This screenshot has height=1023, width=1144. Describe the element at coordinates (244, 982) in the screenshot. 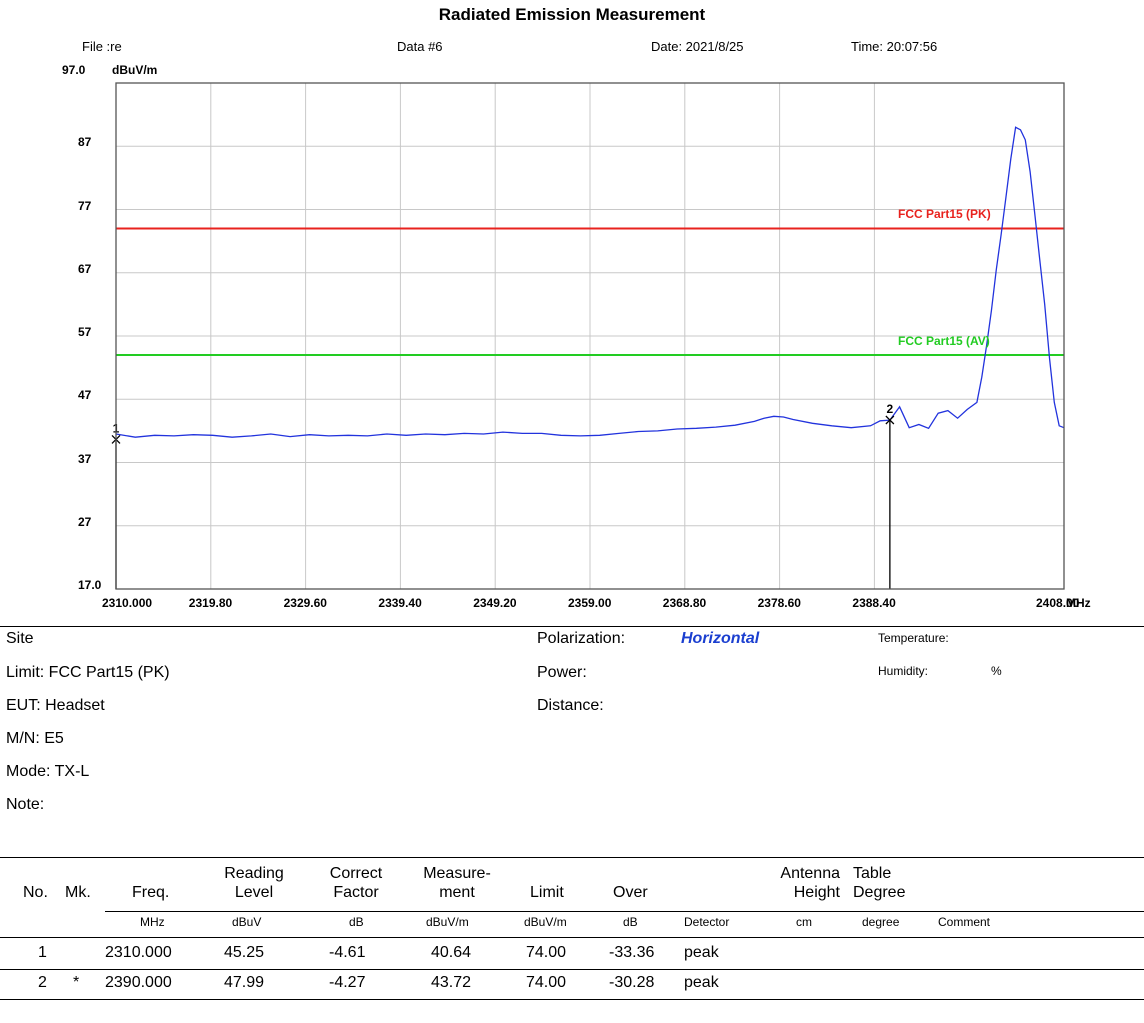

I see `cell-reading: 47.99` at that location.